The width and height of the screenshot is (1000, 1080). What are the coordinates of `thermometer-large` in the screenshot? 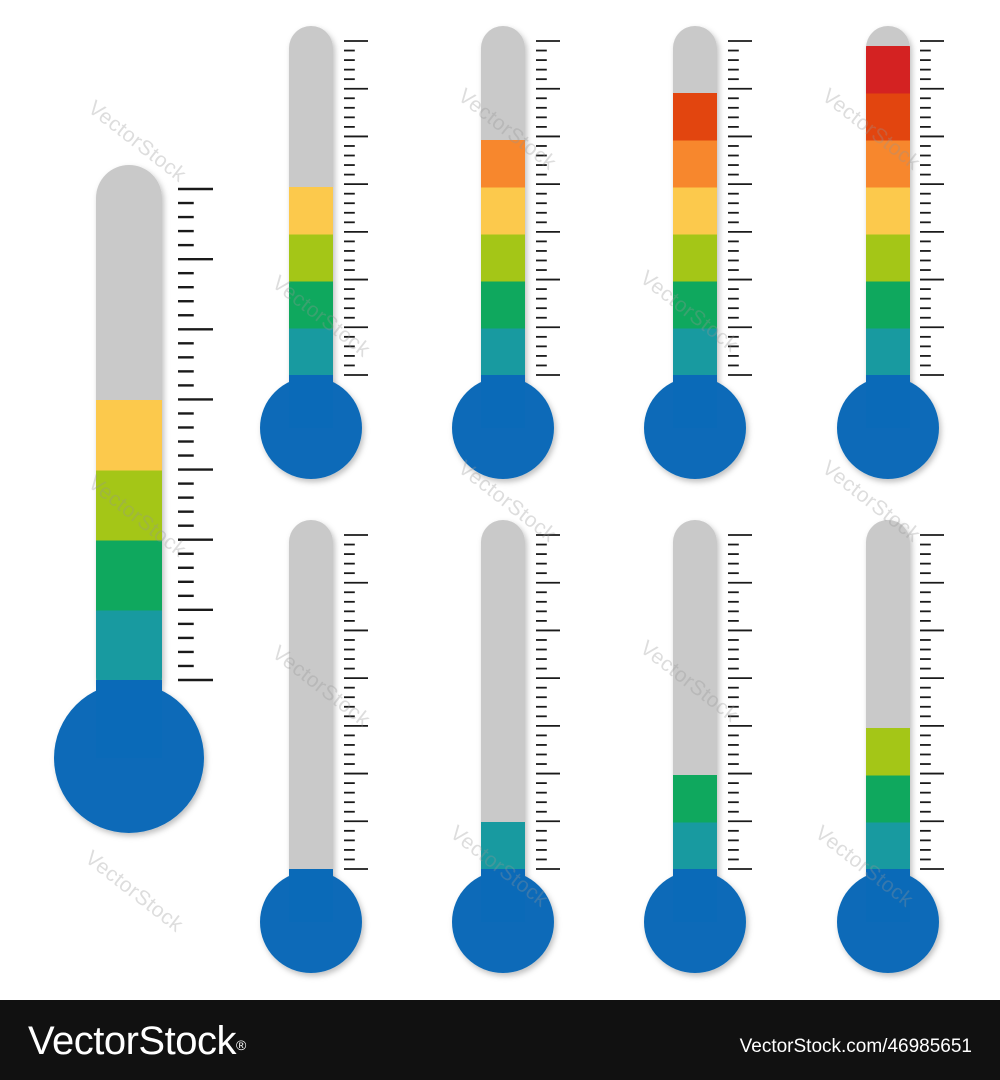 It's located at (133, 499).